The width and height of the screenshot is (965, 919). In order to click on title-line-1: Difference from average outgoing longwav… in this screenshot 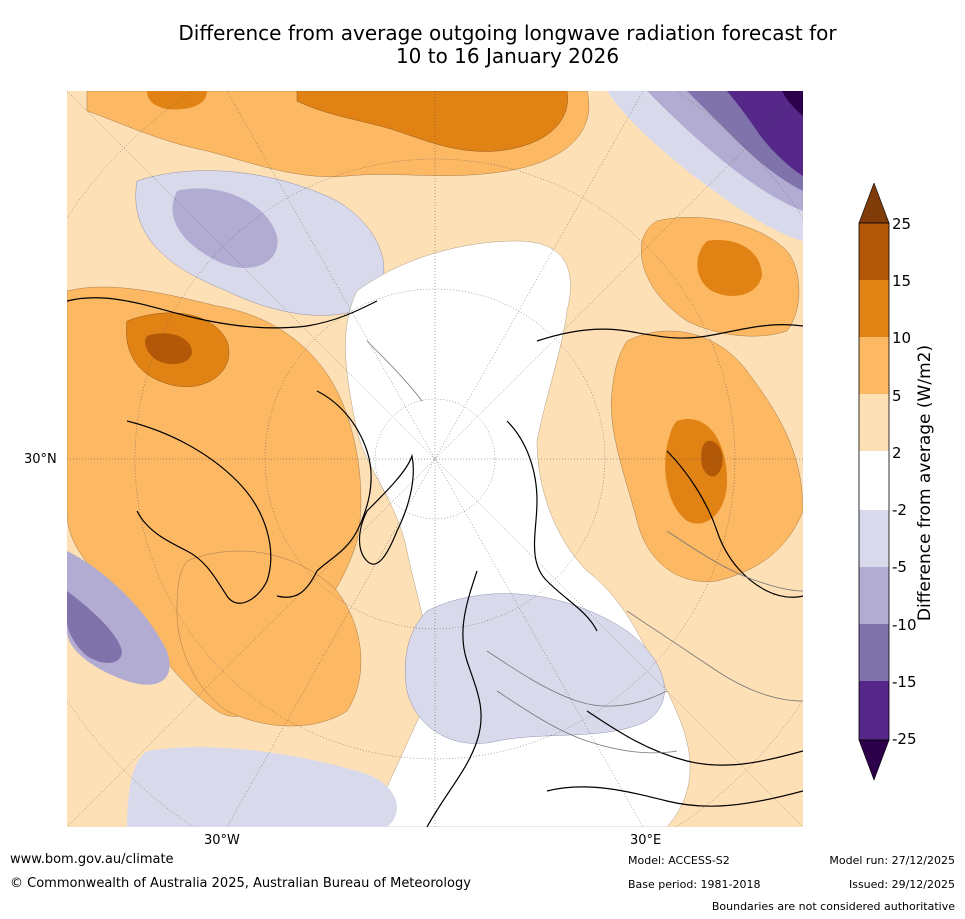, I will do `click(507, 33)`.